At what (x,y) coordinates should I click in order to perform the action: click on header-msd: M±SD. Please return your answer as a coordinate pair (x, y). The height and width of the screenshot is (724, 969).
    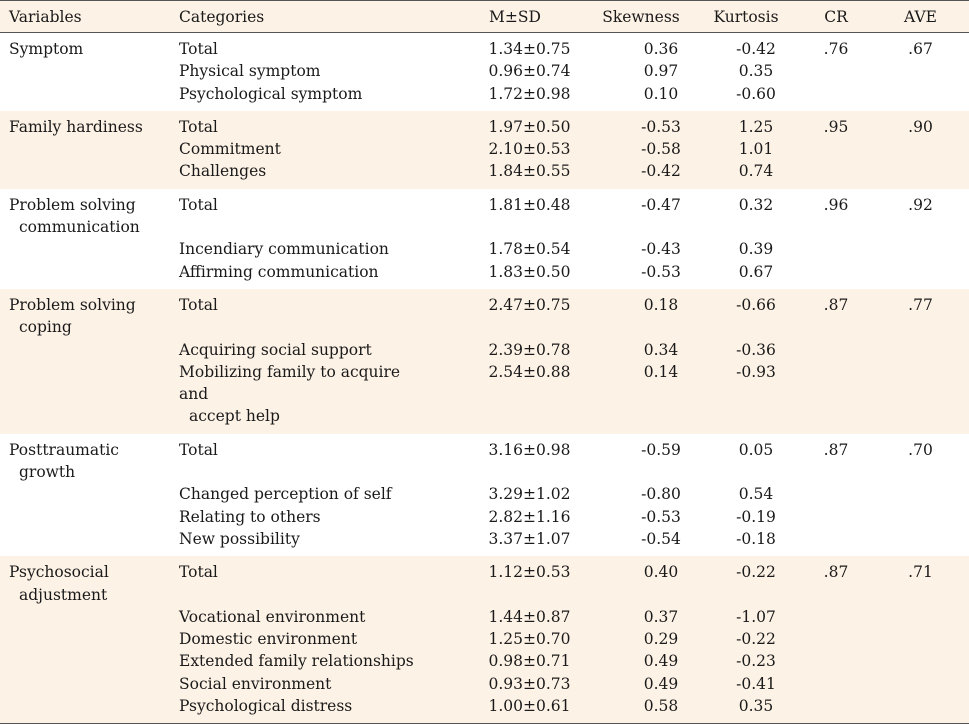
    Looking at the image, I should click on (515, 16).